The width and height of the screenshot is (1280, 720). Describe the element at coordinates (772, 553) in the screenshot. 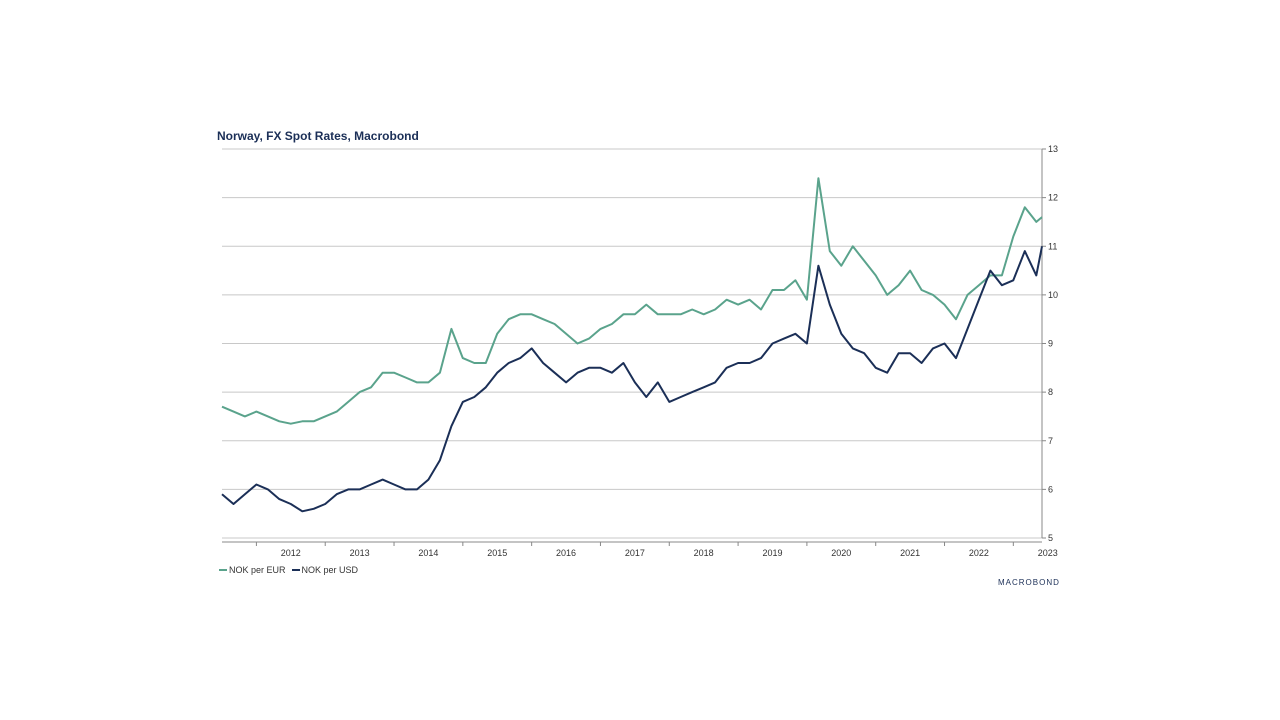

I see `x-tick-label: 2019` at that location.